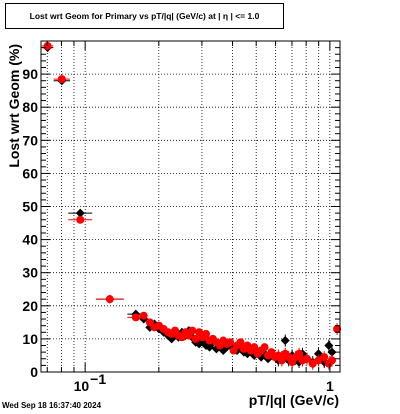  What do you see at coordinates (30, 173) in the screenshot?
I see `y-tick-label: 60` at bounding box center [30, 173].